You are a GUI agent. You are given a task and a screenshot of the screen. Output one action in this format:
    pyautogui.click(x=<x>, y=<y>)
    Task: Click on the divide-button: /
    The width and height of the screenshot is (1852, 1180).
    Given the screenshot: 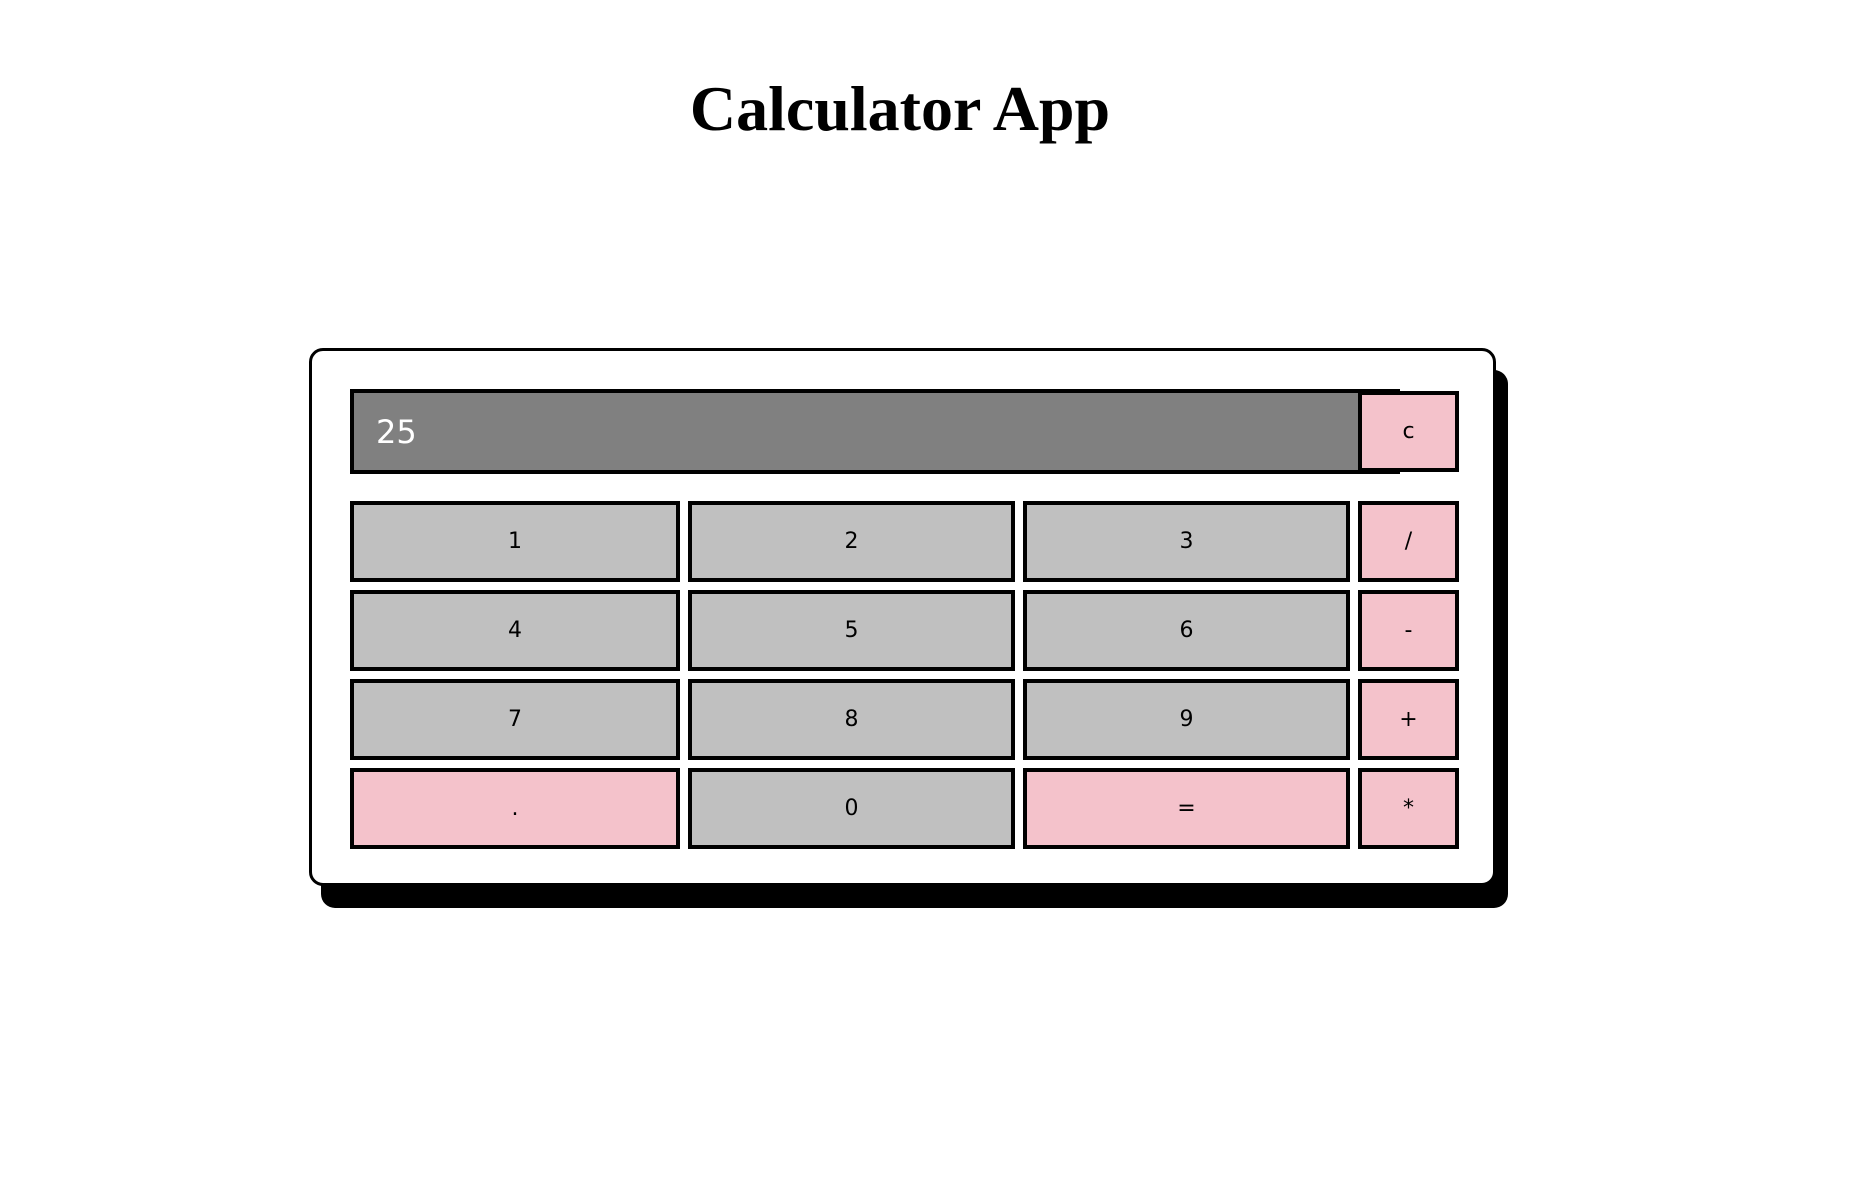 What is the action you would take?
    pyautogui.click(x=1408, y=541)
    